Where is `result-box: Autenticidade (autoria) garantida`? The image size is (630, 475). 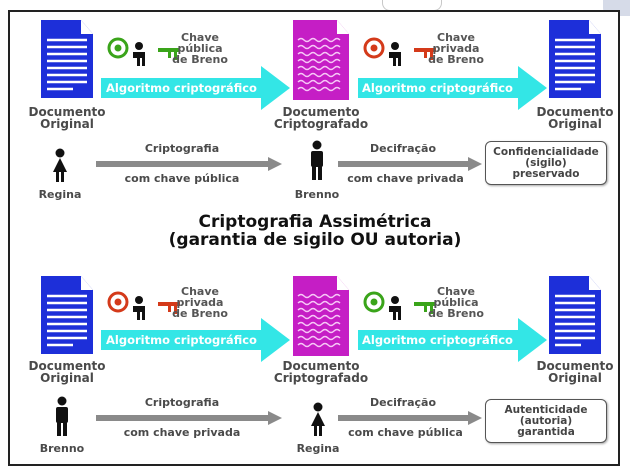 result-box: Autenticidade (autoria) garantida is located at coordinates (546, 421).